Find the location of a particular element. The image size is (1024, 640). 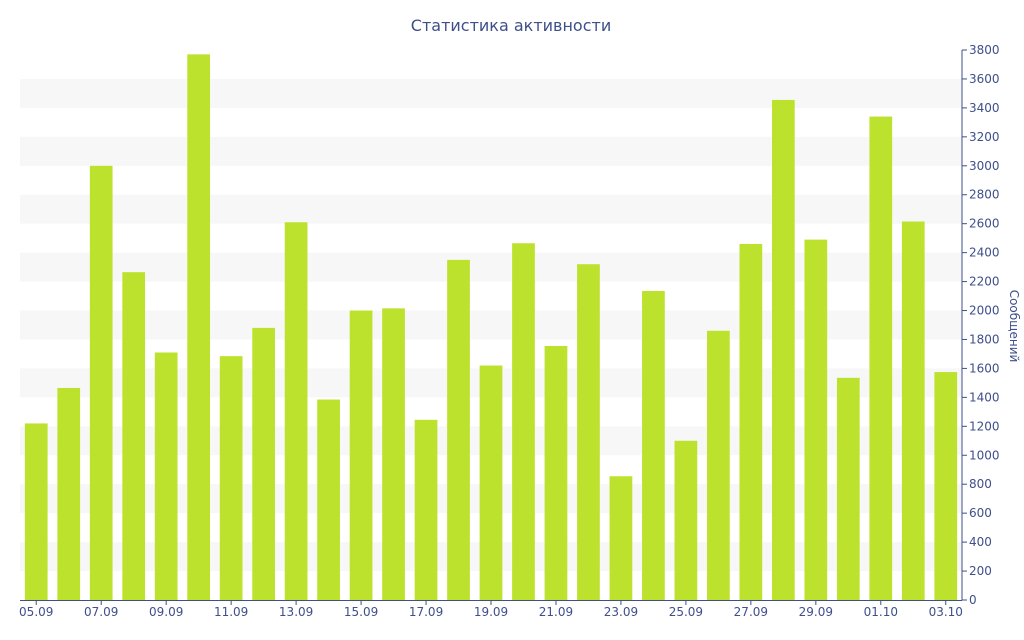

y-tick-label: 3200 is located at coordinates (984, 137).